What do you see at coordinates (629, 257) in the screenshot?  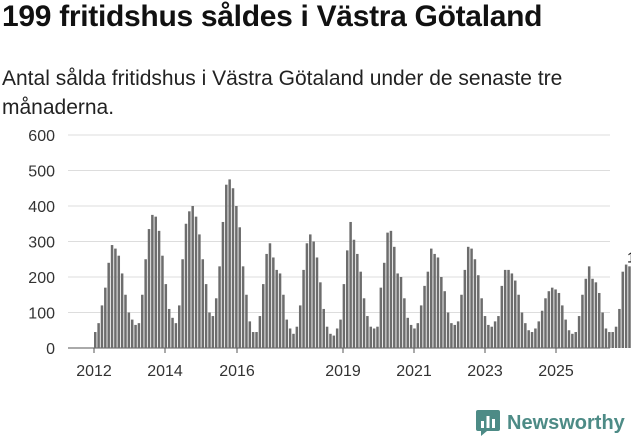 I see `latest-value-label: 199` at bounding box center [629, 257].